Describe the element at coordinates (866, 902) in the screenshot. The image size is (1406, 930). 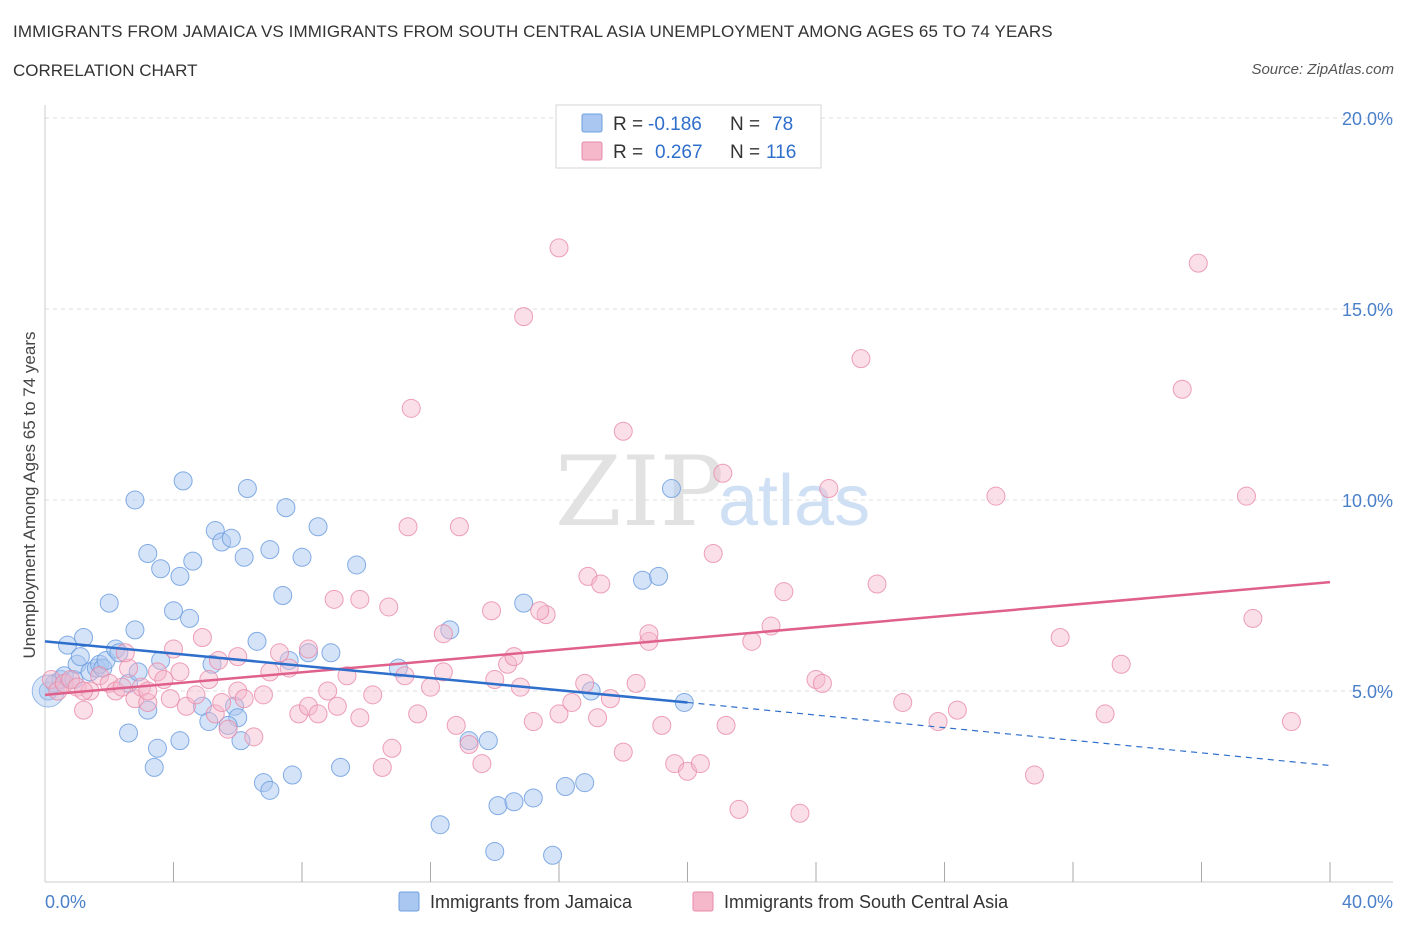
I see `bottom-legend-label-sca: Immigrants from South Central Asia` at that location.